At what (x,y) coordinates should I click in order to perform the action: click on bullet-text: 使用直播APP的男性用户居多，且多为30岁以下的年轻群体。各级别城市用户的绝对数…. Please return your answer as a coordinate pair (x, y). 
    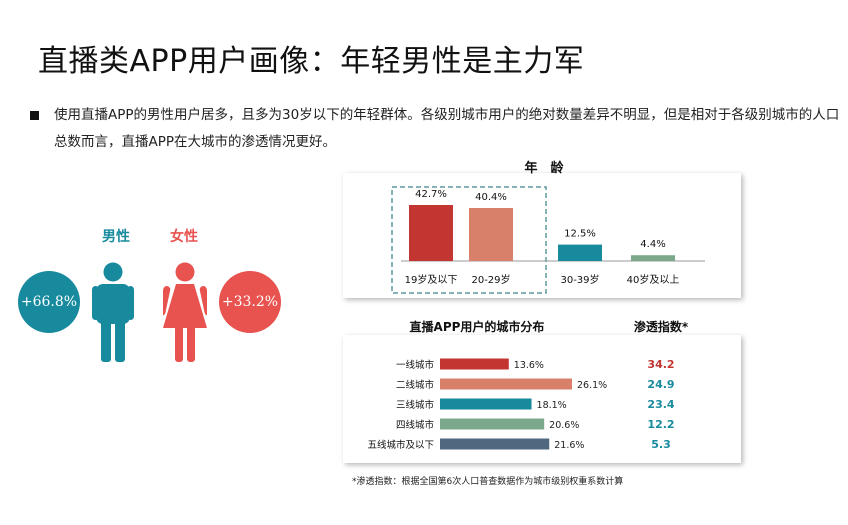
    Looking at the image, I should click on (447, 128).